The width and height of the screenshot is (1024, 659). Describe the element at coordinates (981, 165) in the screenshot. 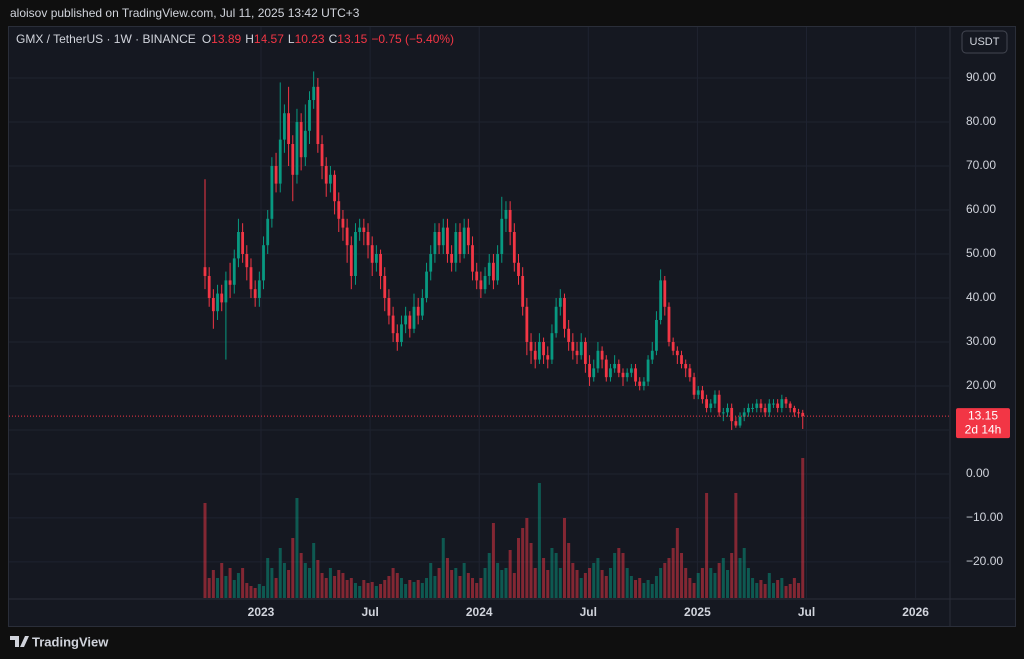

I see `y-tick-label: 70.00` at that location.